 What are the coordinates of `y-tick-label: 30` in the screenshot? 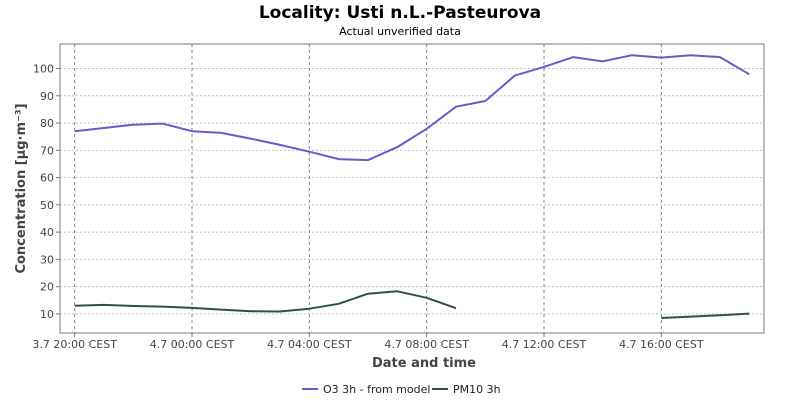 It's located at (47, 259).